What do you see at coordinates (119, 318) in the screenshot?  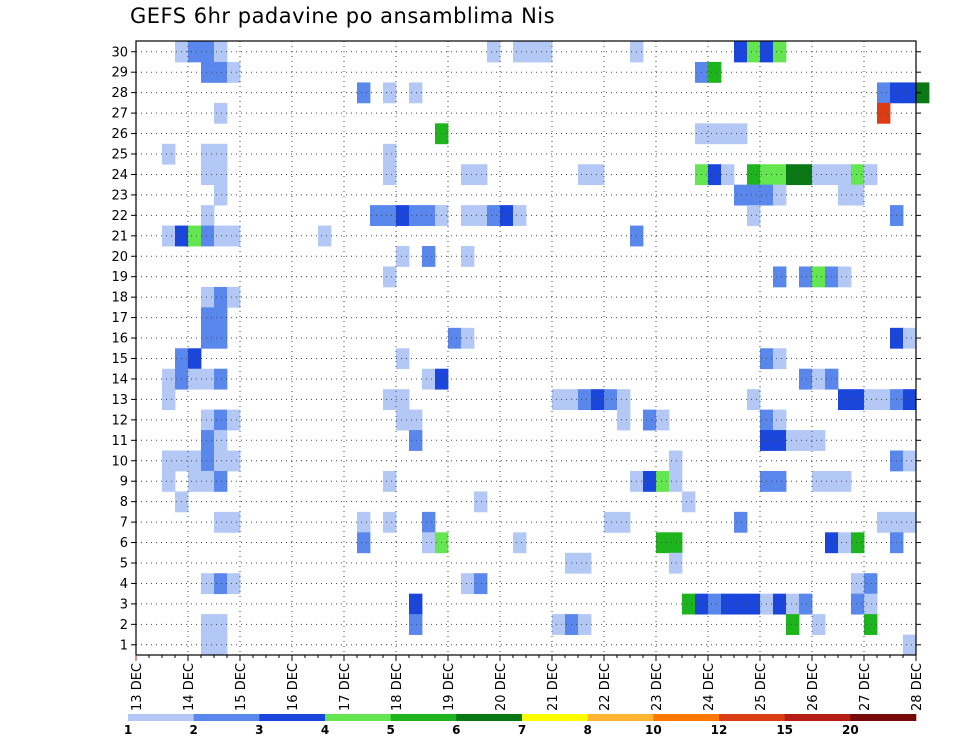 I see `y-tick-label: 17` at bounding box center [119, 318].